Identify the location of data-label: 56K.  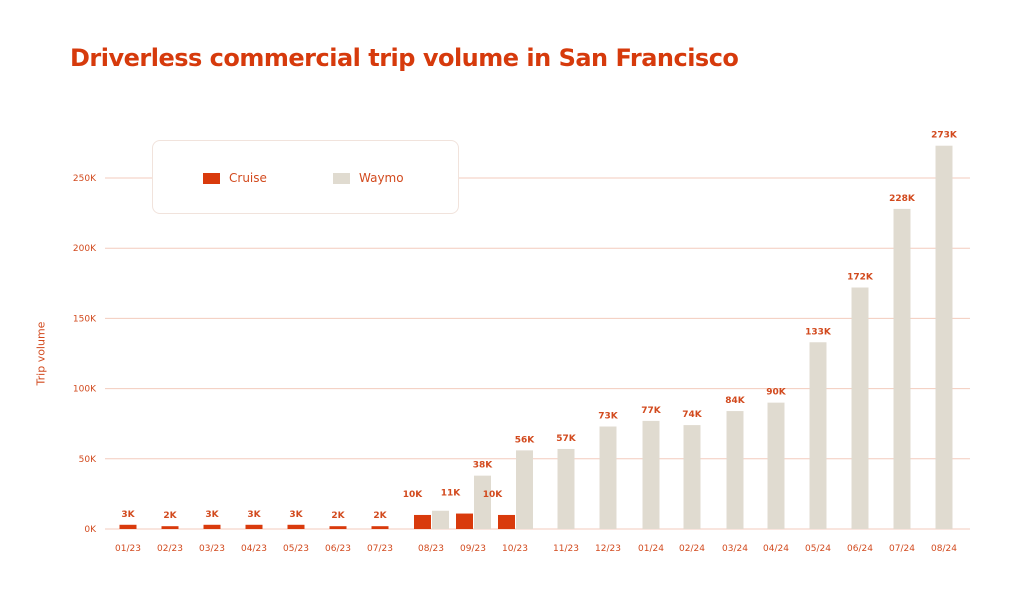
(525, 440).